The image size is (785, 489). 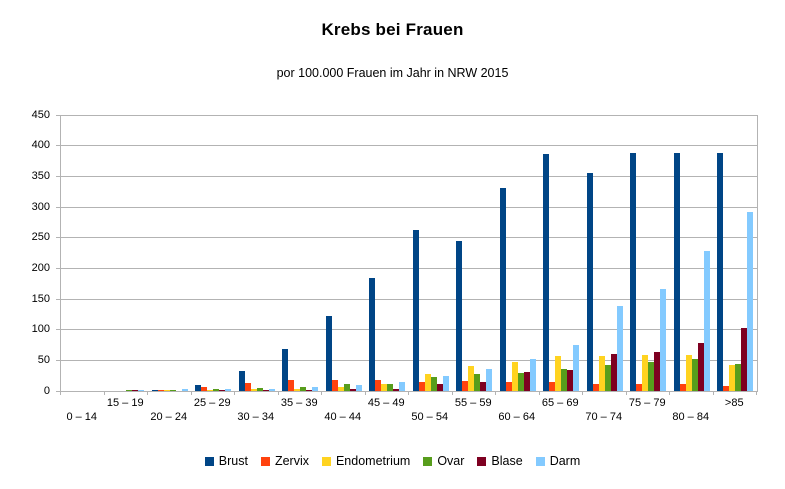 I want to click on y-axis-label: 150, so click(x=40, y=298).